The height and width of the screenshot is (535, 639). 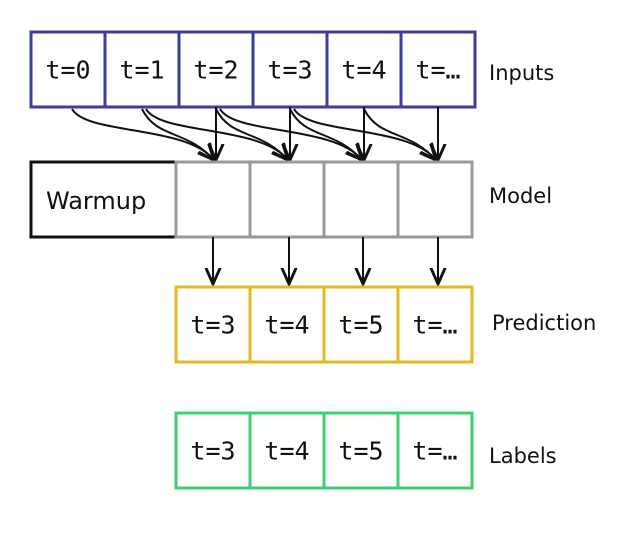 I want to click on prediction-cell-text: t=4, so click(x=286, y=325).